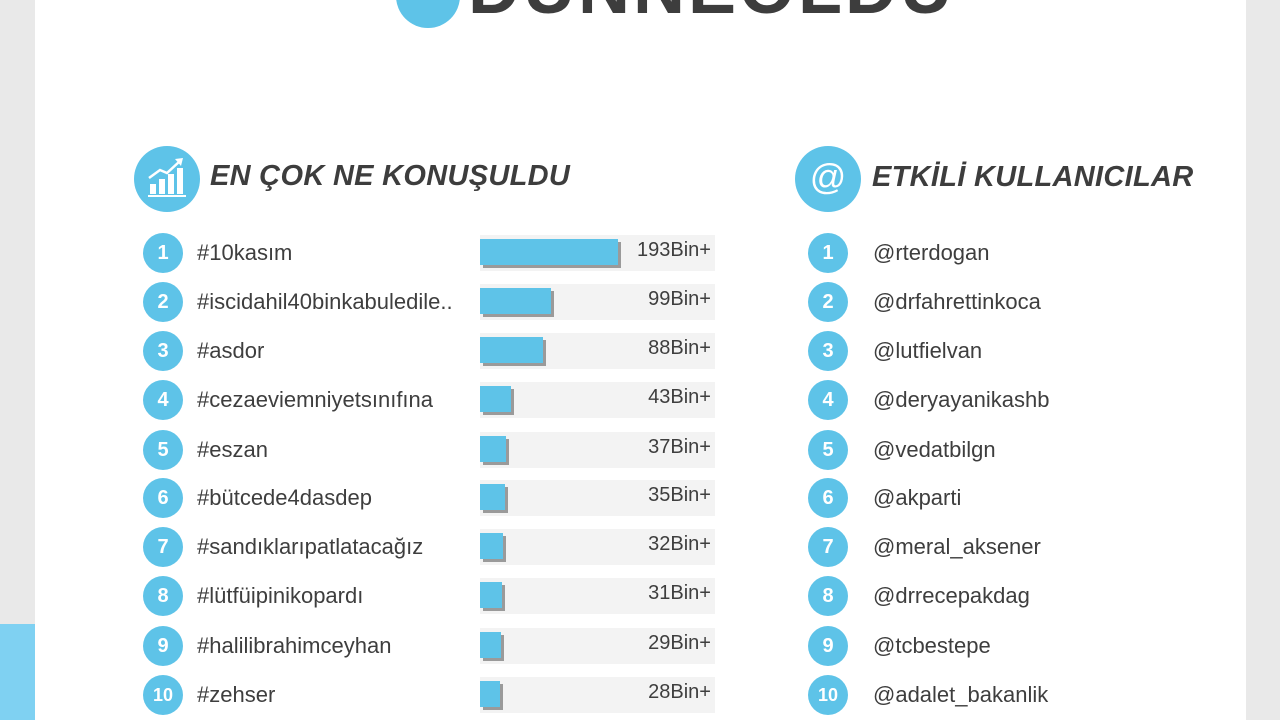 Image resolution: width=1280 pixels, height=720 pixels. What do you see at coordinates (934, 449) in the screenshot?
I see `username-label: @vedatbilgn` at bounding box center [934, 449].